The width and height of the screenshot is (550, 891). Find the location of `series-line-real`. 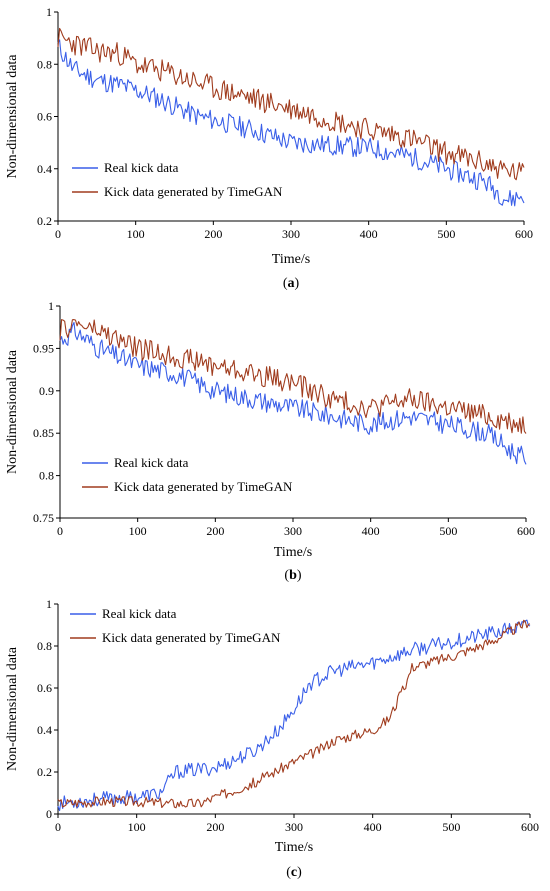

series-line-real is located at coordinates (293, 393).